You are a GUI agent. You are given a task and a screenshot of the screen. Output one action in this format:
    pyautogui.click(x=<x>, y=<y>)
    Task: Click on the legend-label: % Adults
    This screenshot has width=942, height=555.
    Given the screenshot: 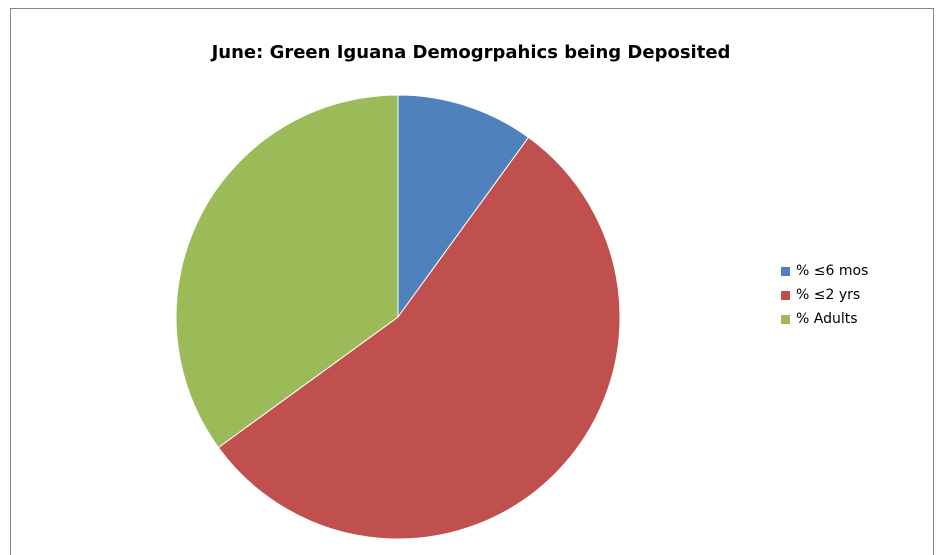 What is the action you would take?
    pyautogui.click(x=827, y=319)
    